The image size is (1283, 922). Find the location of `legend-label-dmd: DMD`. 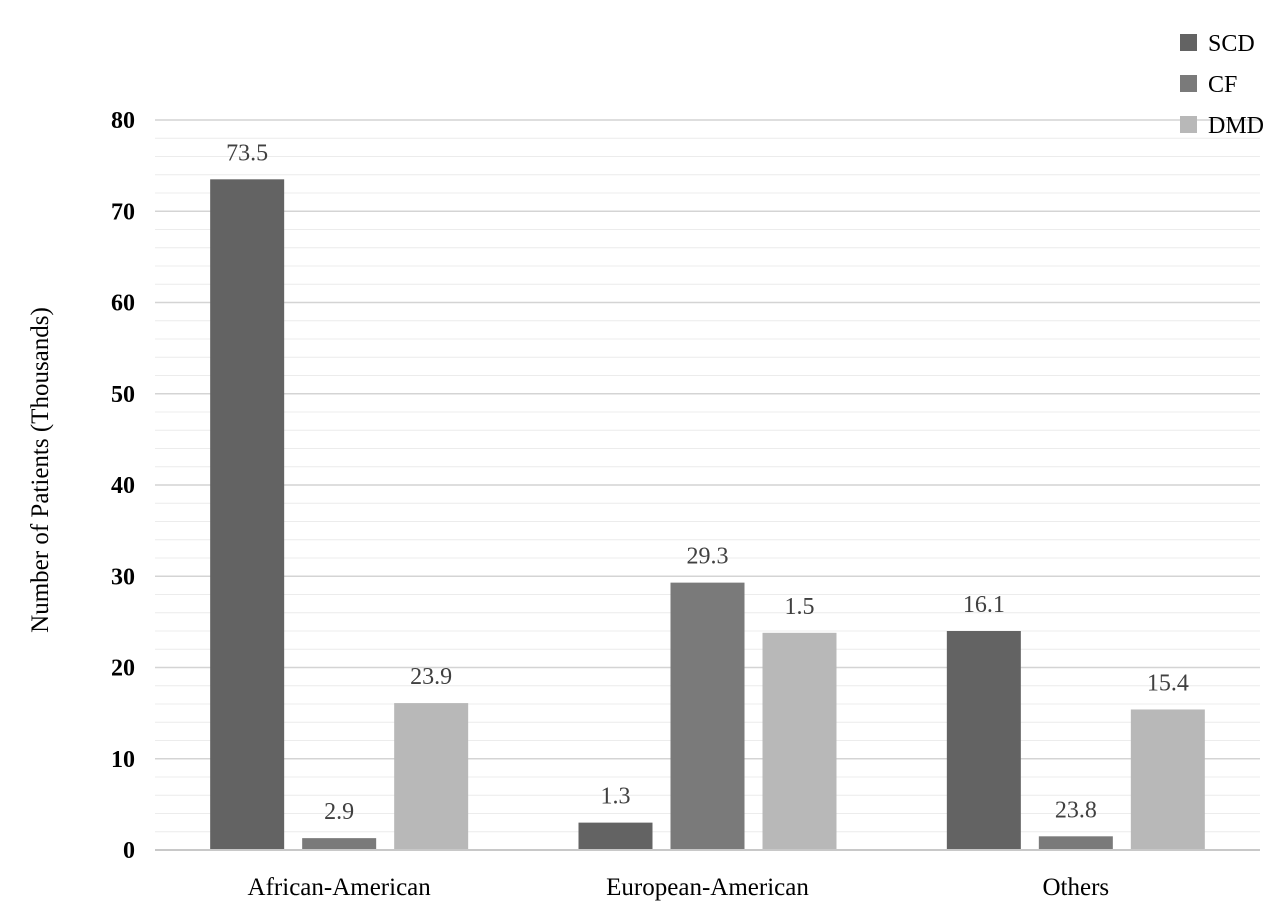

legend-label-dmd: DMD is located at coordinates (1236, 126).